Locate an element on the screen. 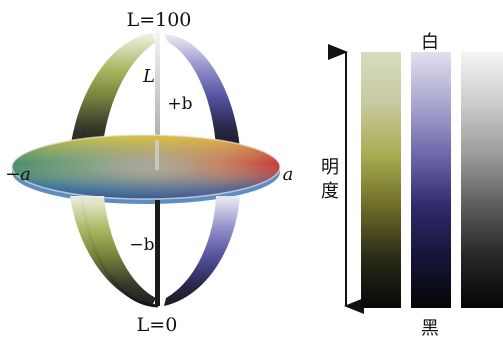  strip-yellow-green is located at coordinates (381, 180).